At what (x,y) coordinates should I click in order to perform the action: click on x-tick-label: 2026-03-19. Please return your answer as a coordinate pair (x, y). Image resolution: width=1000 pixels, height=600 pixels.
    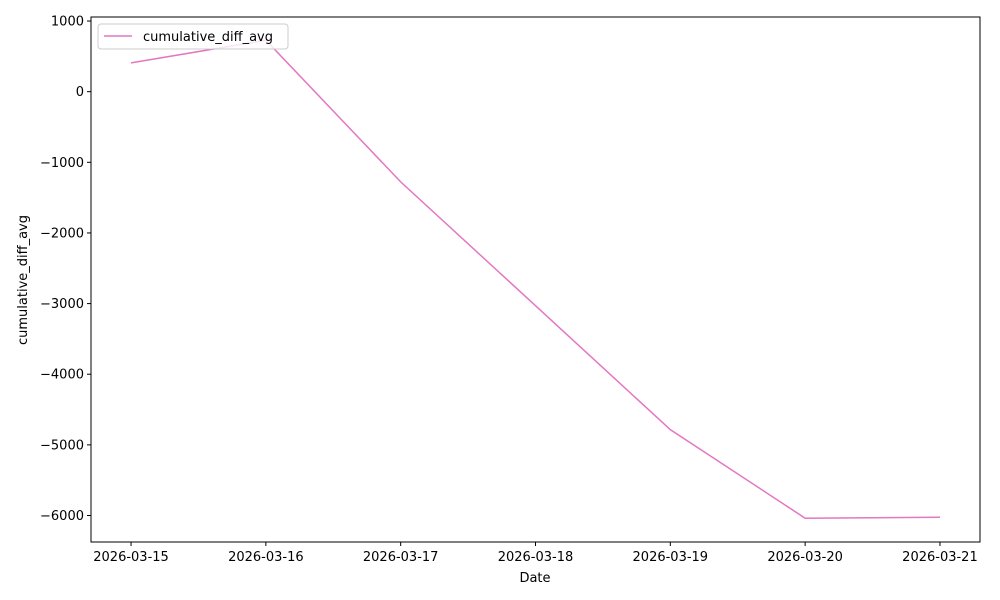
    Looking at the image, I should click on (671, 557).